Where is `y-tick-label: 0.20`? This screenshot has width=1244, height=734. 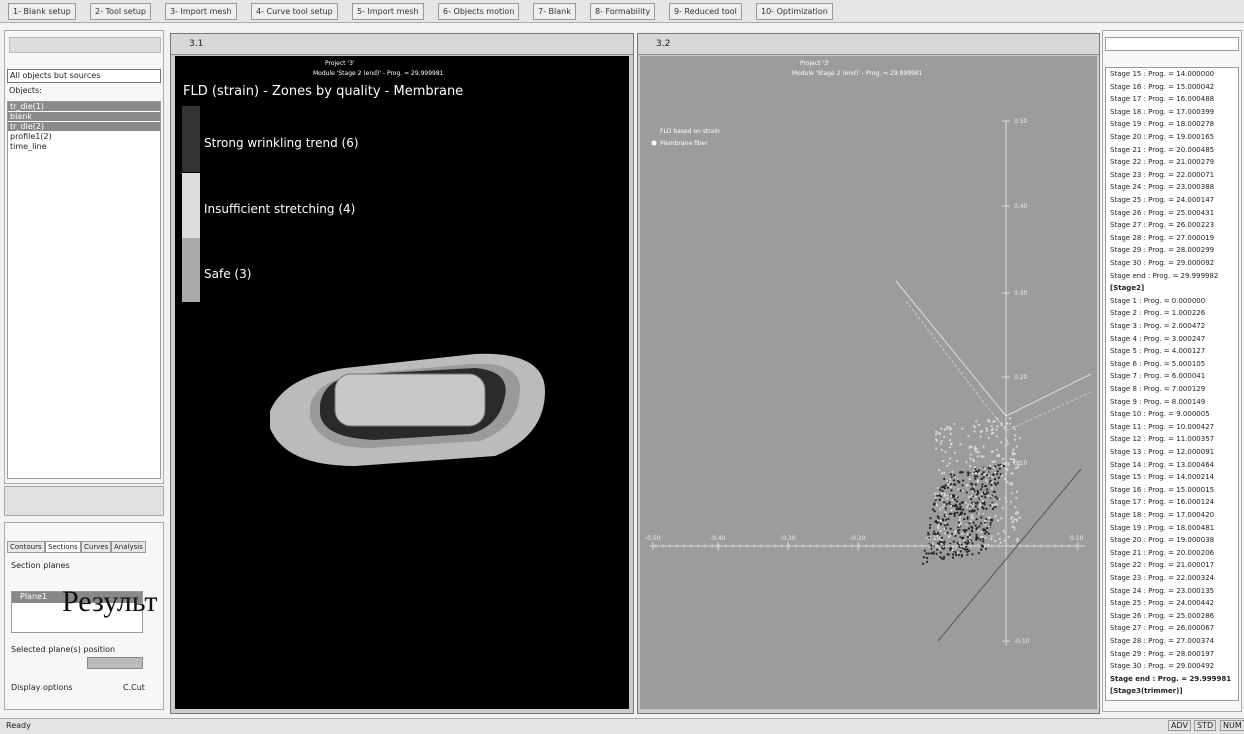 y-tick-label: 0.20 is located at coordinates (1021, 377).